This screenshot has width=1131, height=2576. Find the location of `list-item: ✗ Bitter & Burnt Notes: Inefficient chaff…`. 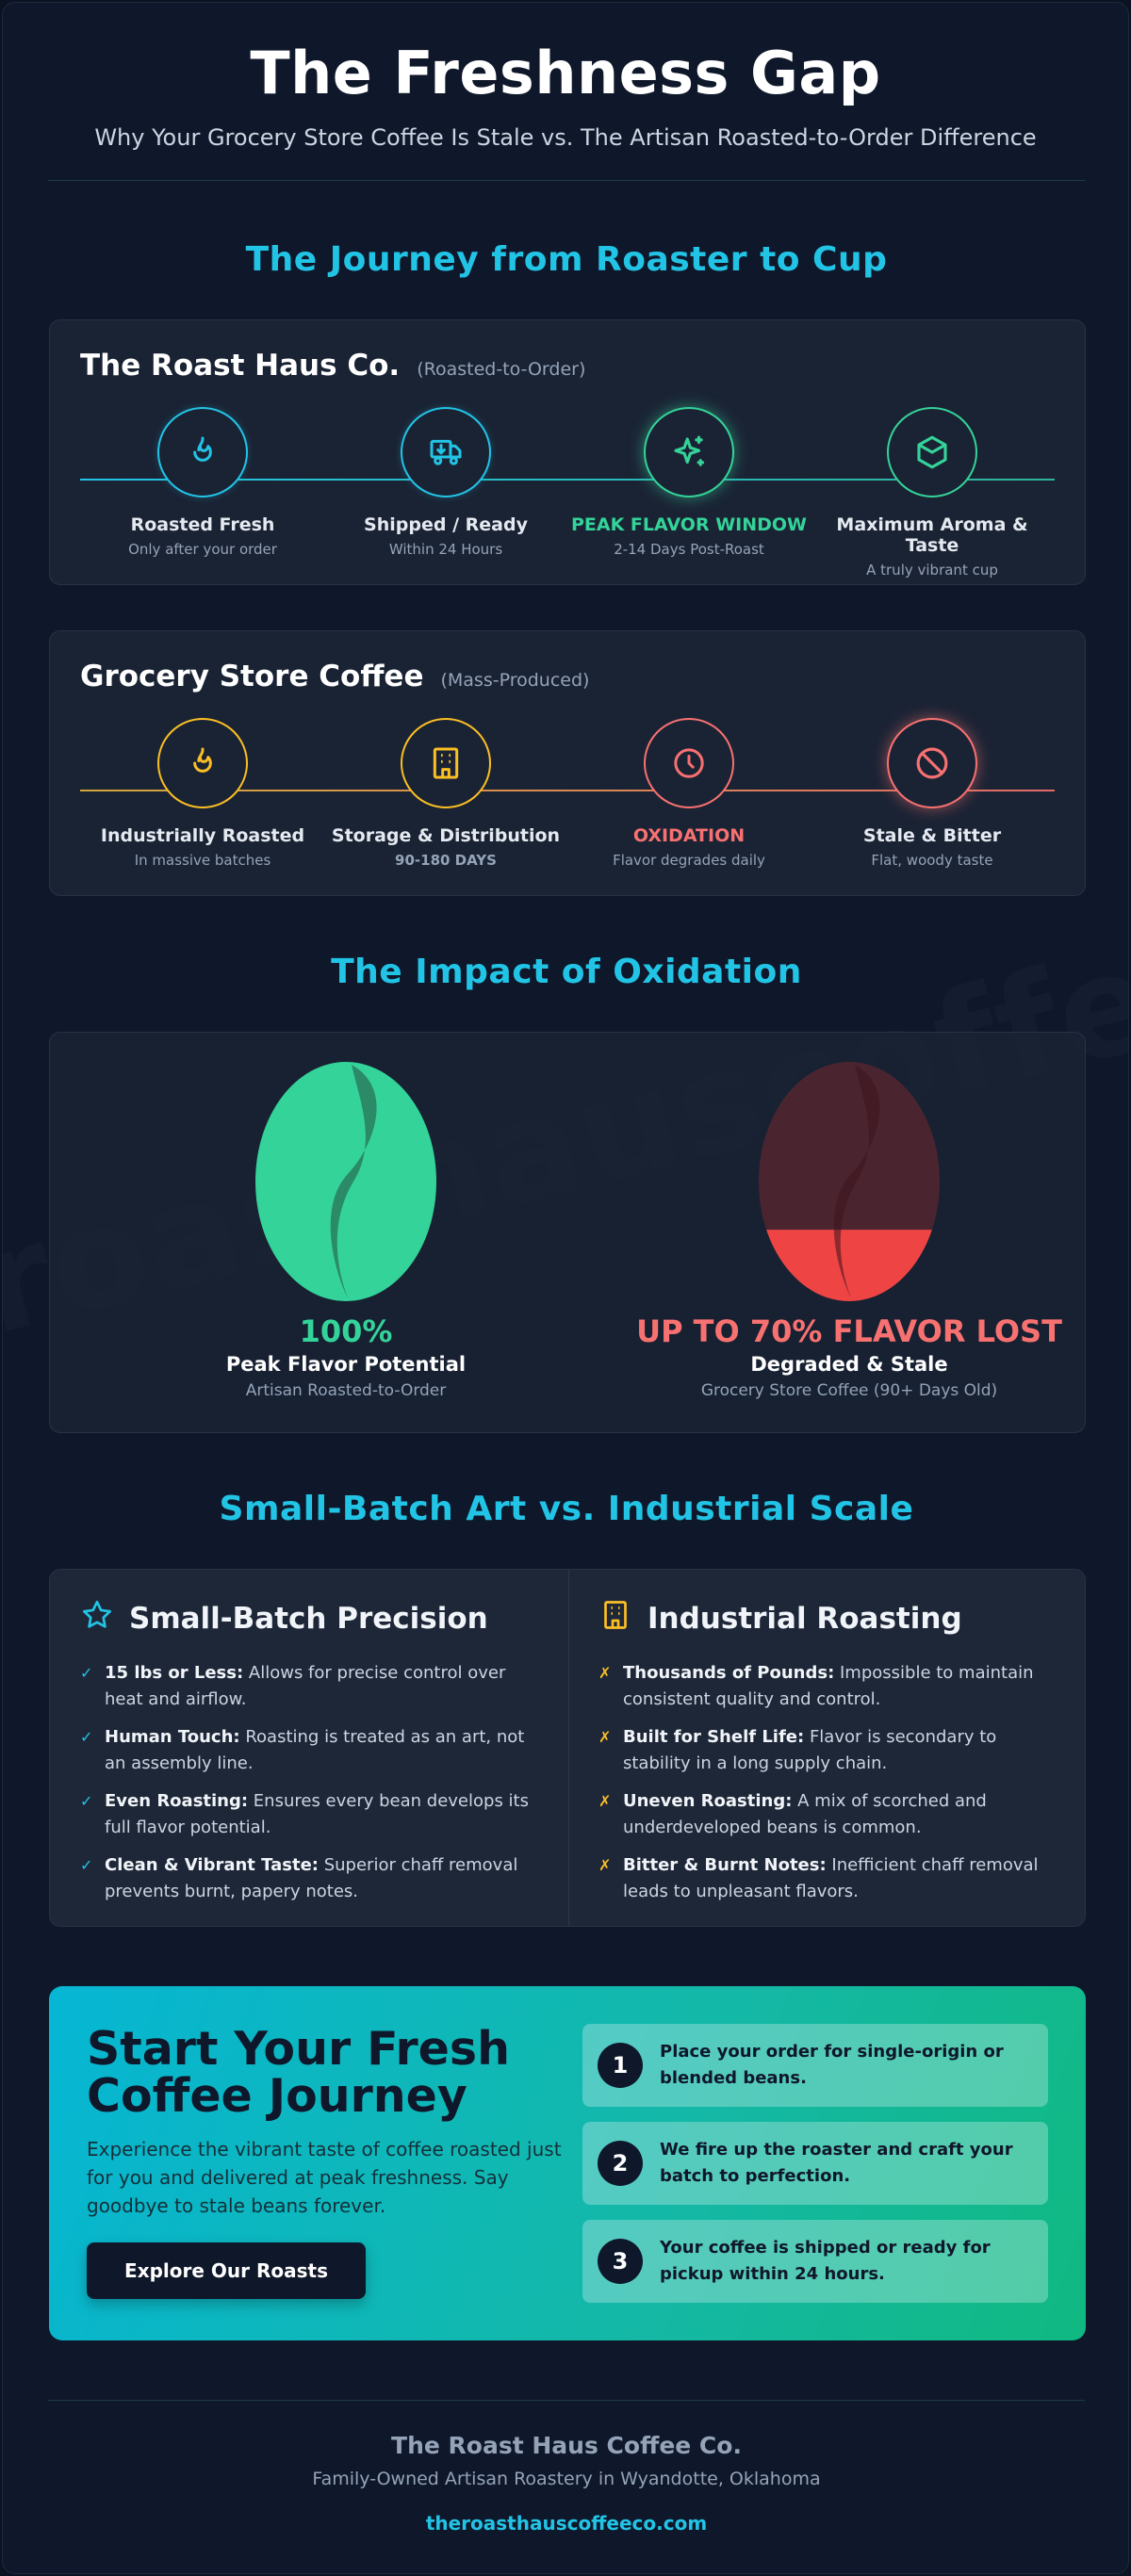

list-item: ✗ Bitter & Burnt Notes: Inefficient chaff… is located at coordinates (828, 1878).